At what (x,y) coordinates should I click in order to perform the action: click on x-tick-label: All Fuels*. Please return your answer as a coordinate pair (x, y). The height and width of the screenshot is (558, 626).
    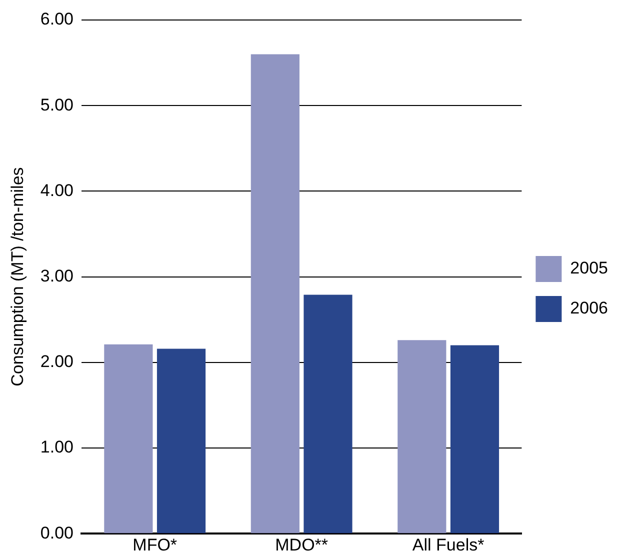
    Looking at the image, I should click on (448, 544).